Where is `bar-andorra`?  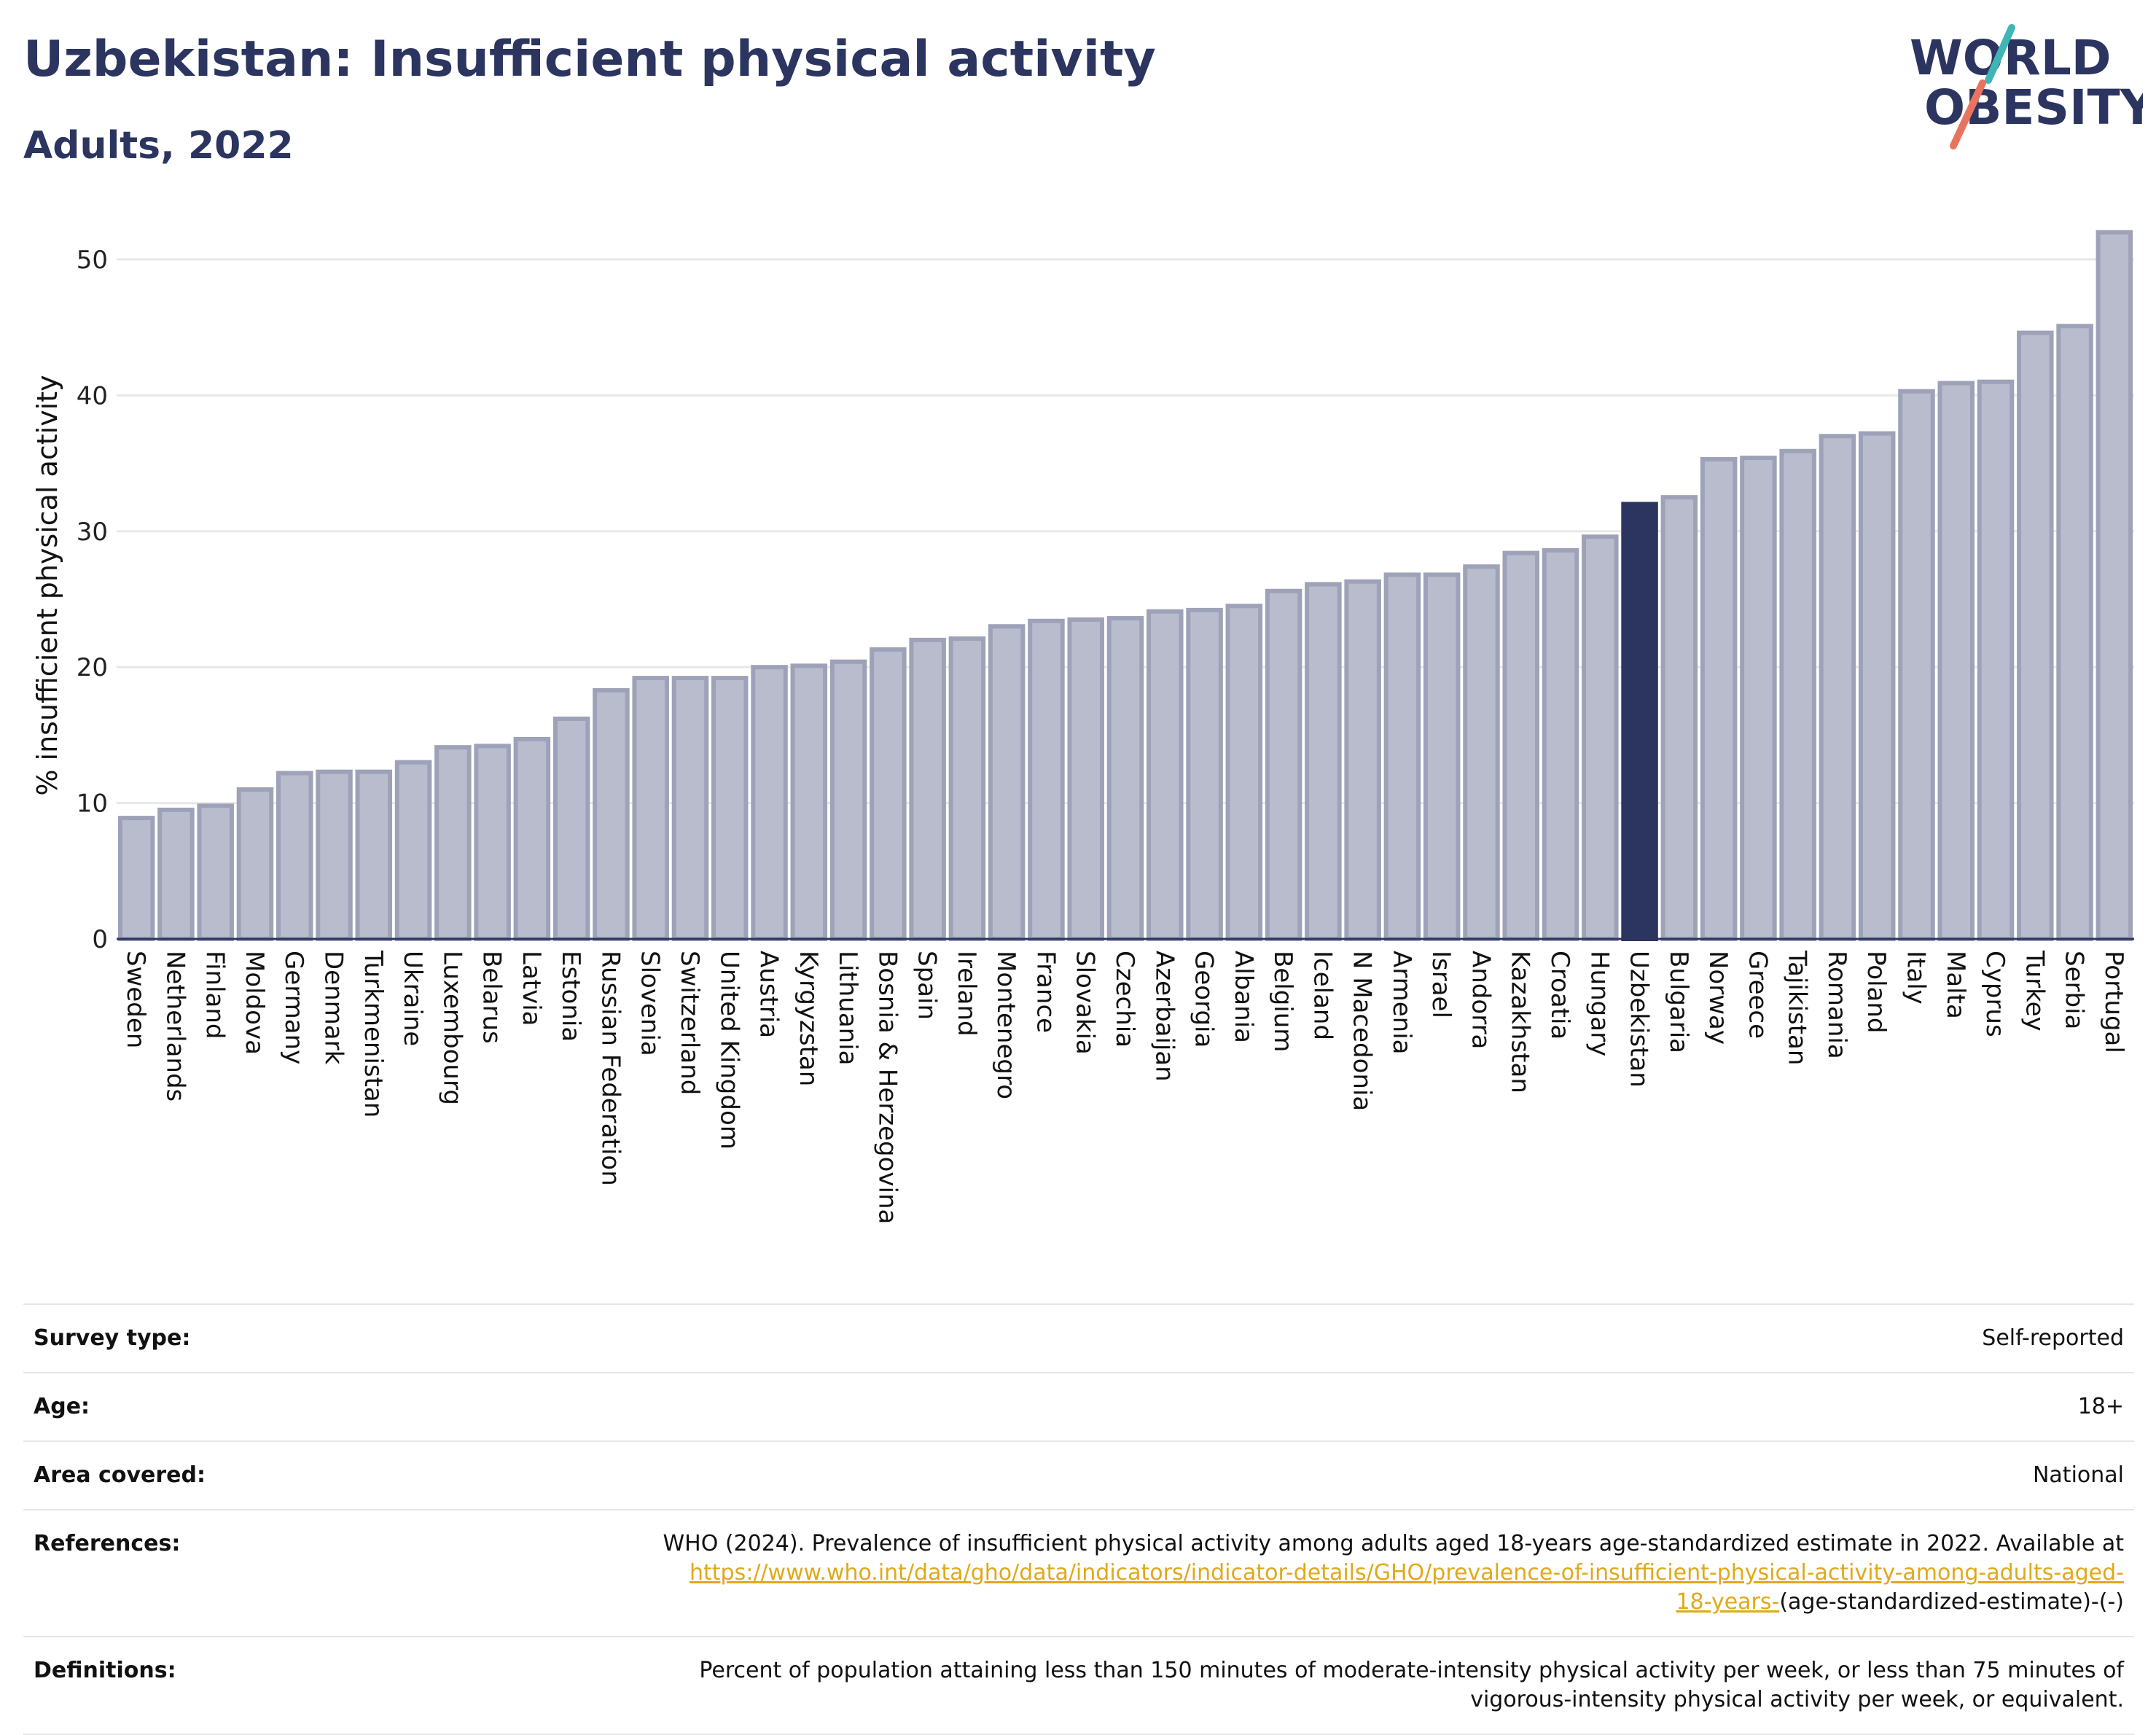
bar-andorra is located at coordinates (1482, 752).